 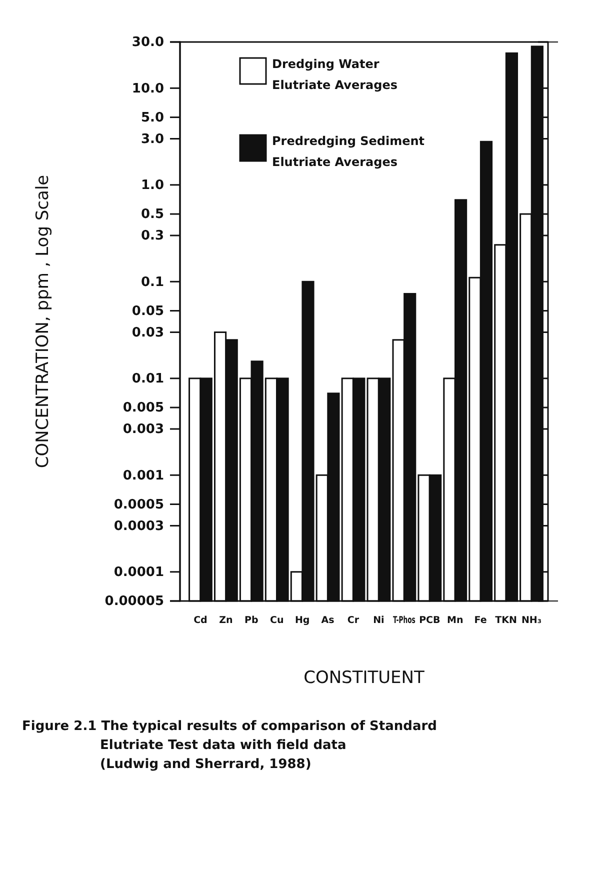 I want to click on x-tick-label: TKN, so click(x=506, y=620).